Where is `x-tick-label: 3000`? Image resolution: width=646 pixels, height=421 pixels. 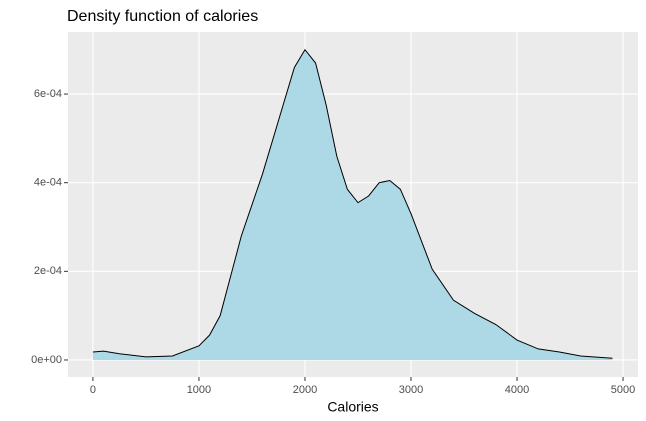 x-tick-label: 3000 is located at coordinates (411, 390).